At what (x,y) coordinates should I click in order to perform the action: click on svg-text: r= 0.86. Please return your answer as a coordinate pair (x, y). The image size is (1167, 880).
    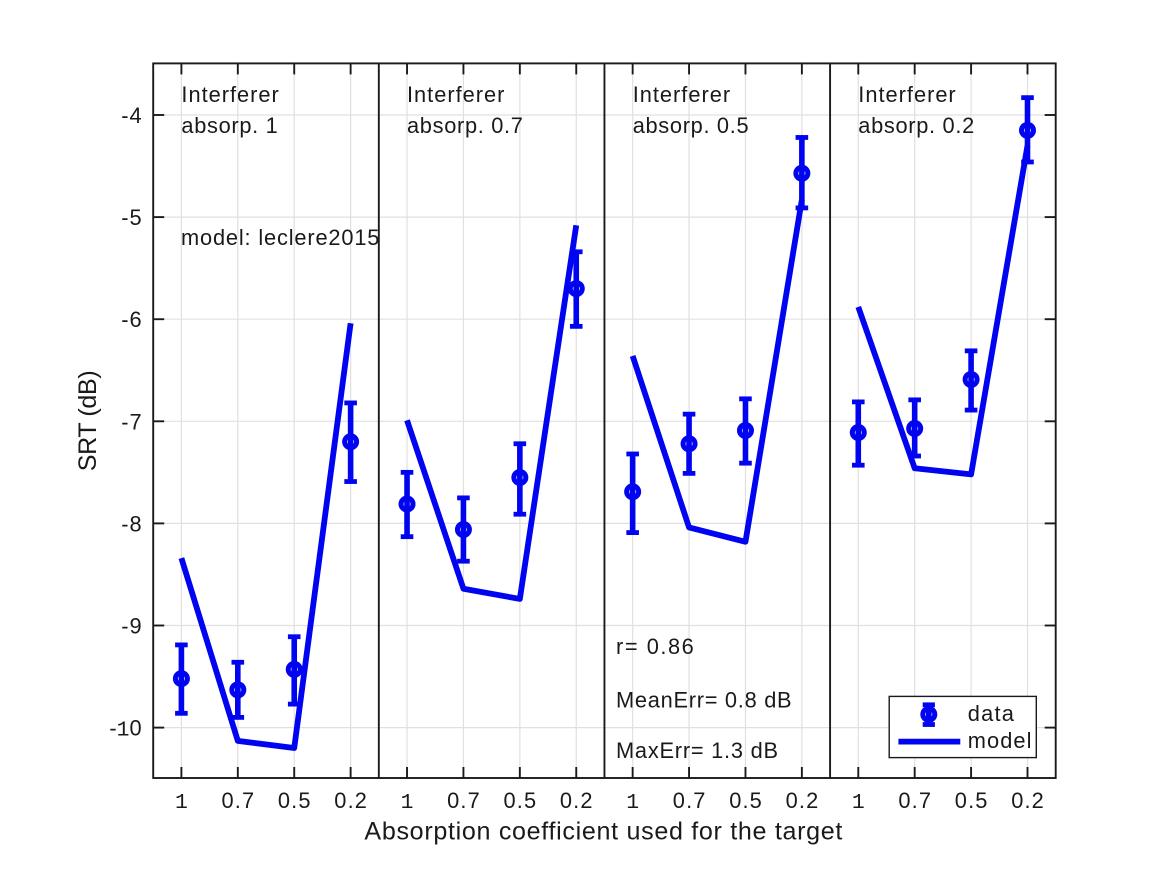
    Looking at the image, I should click on (655, 646).